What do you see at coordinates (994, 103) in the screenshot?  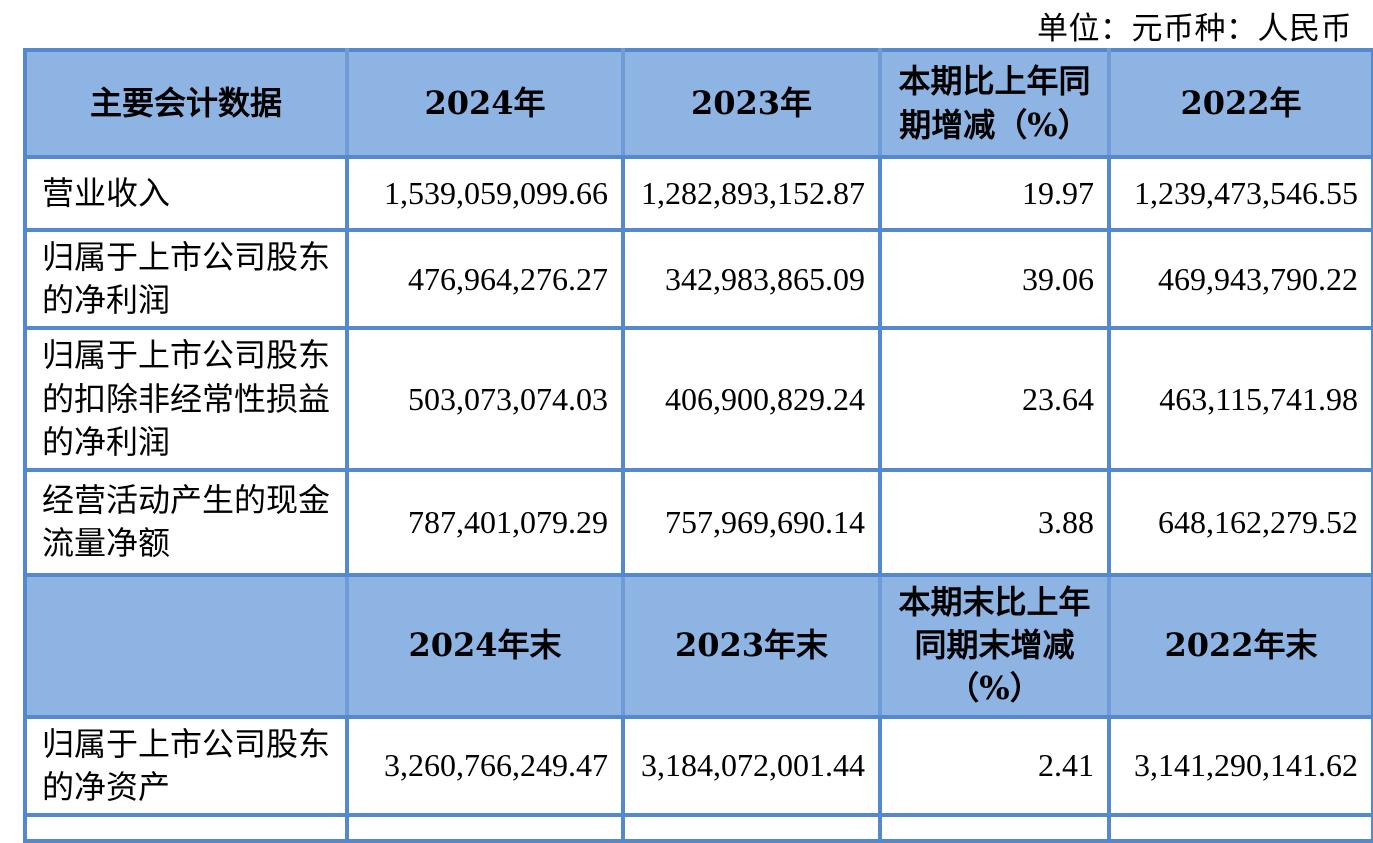 I see `header-yoy-change: 本期比上年同期增减（%）` at bounding box center [994, 103].